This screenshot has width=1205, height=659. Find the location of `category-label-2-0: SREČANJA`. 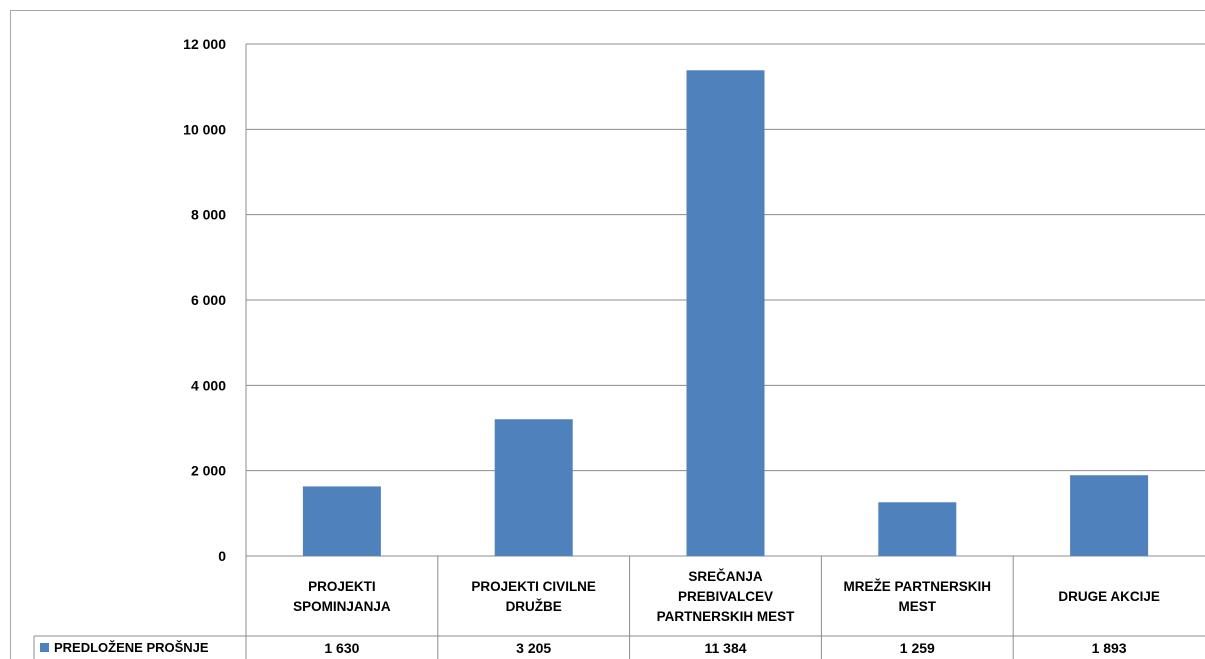

category-label-2-0: SREČANJA is located at coordinates (725, 576).